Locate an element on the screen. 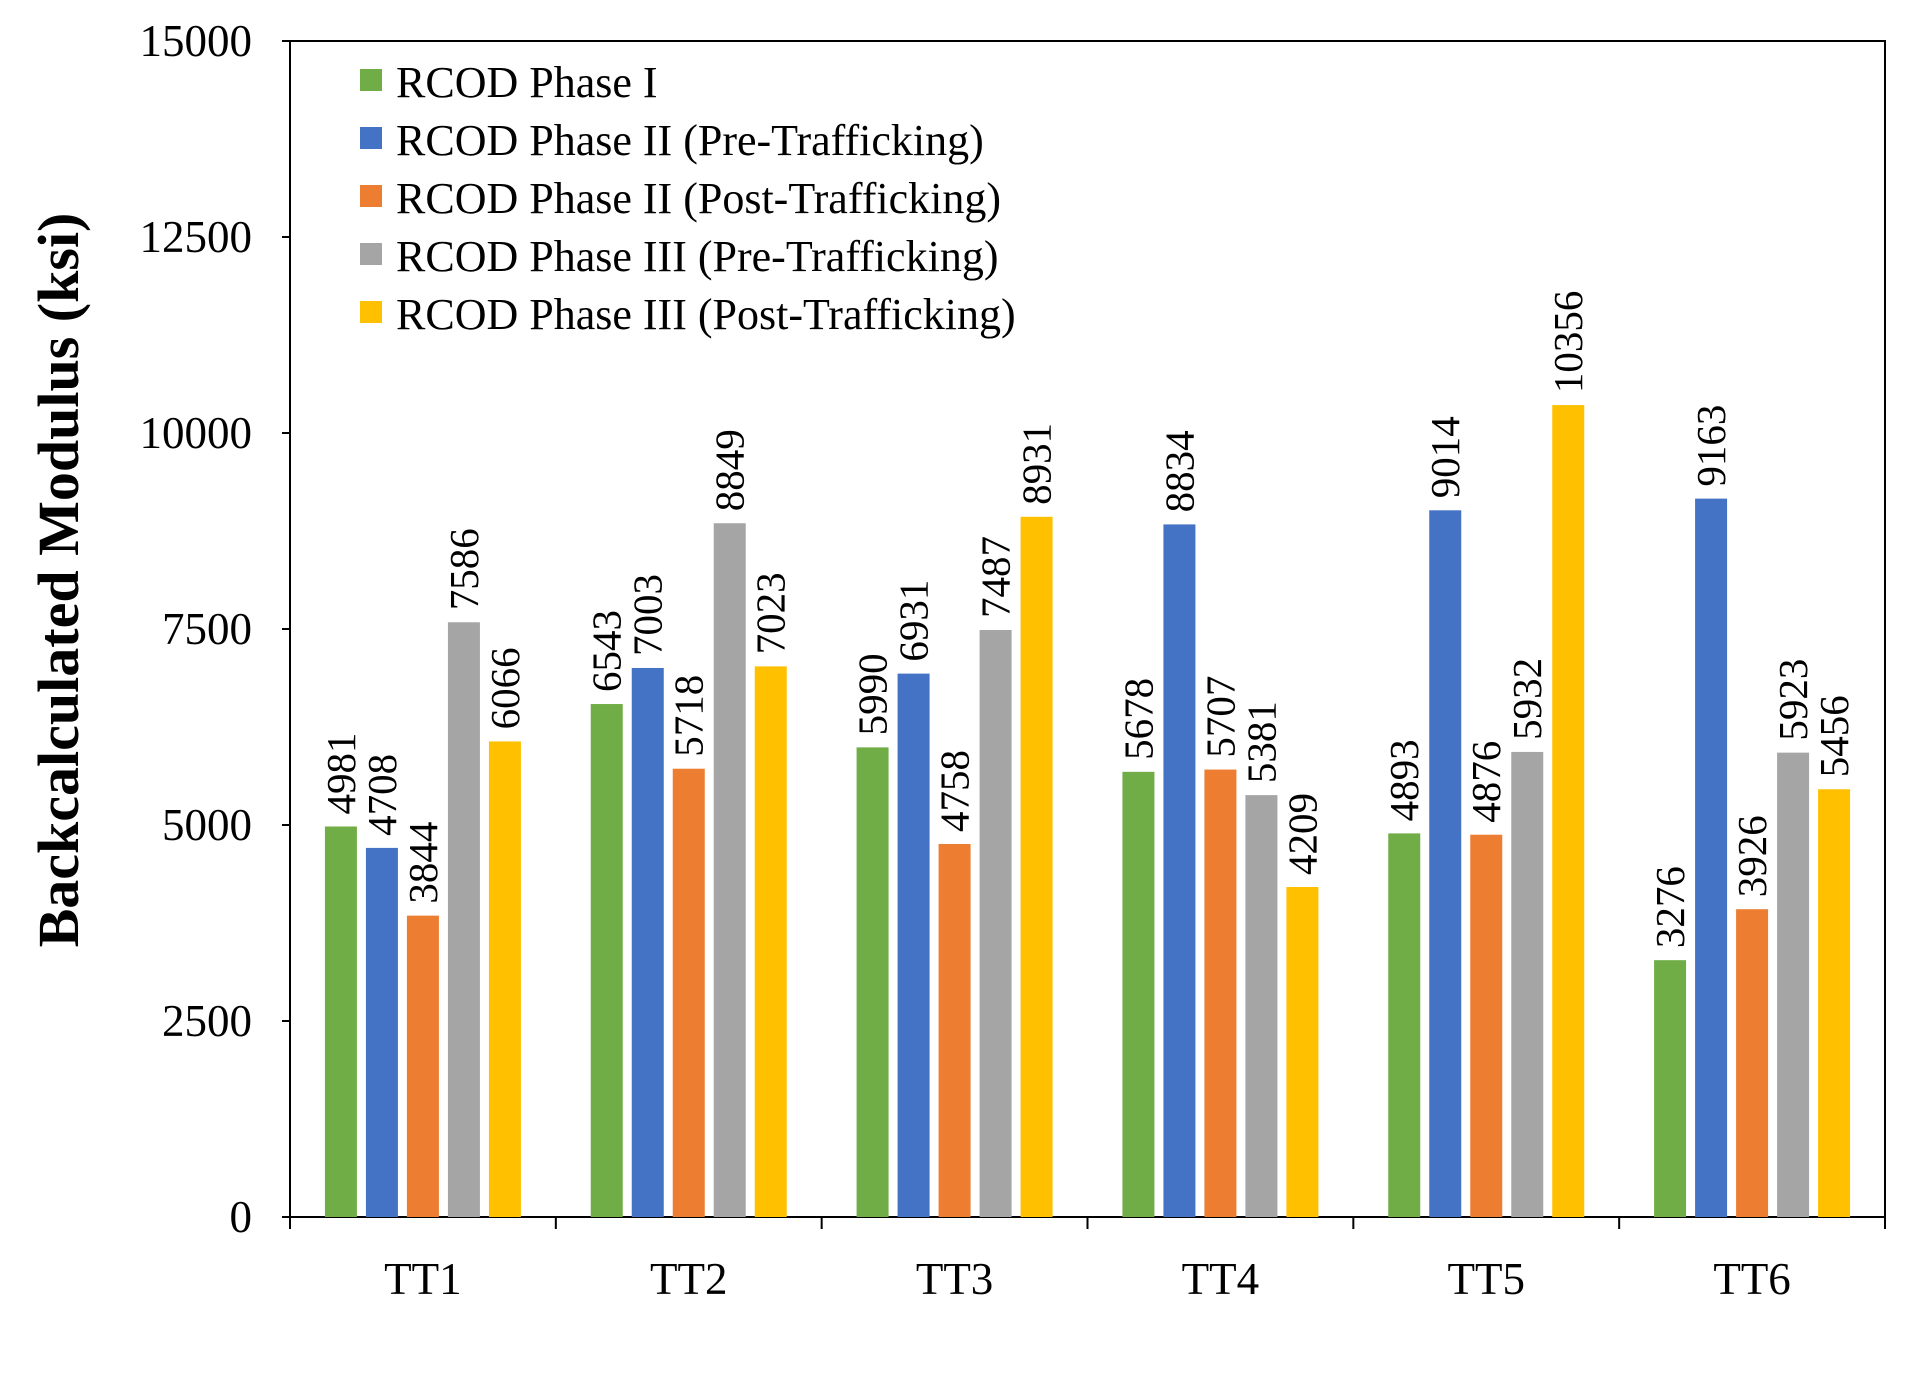 The image size is (1905, 1381). x-category-label: TT1 is located at coordinates (422, 1279).